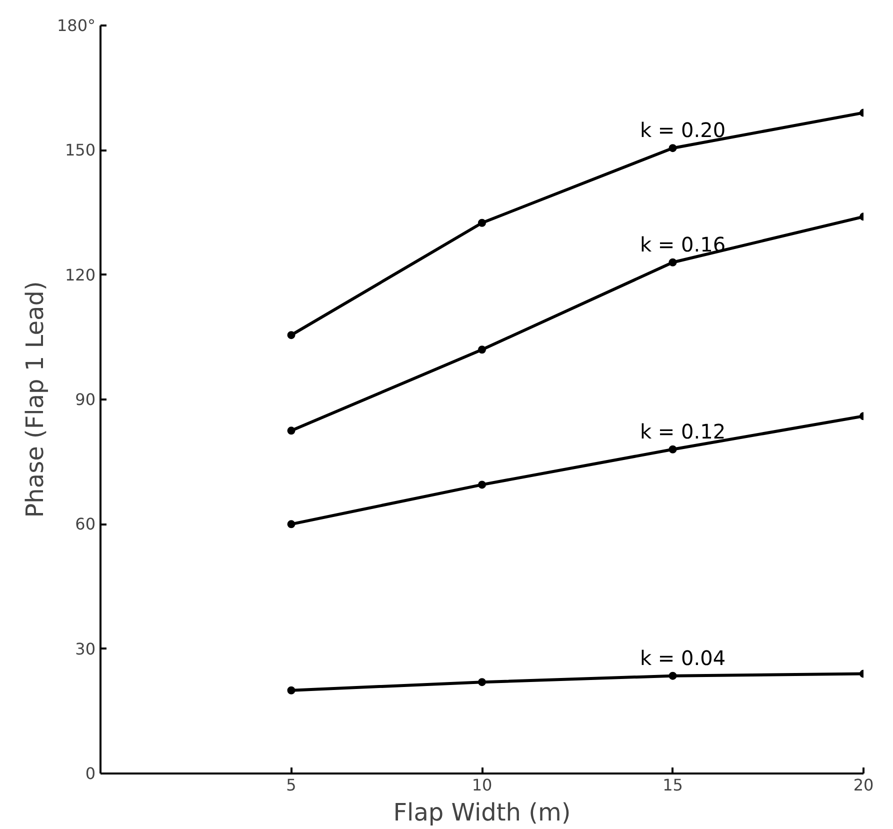 The width and height of the screenshot is (893, 829). Describe the element at coordinates (90, 773) in the screenshot. I see `y-tick-label: 0` at that location.